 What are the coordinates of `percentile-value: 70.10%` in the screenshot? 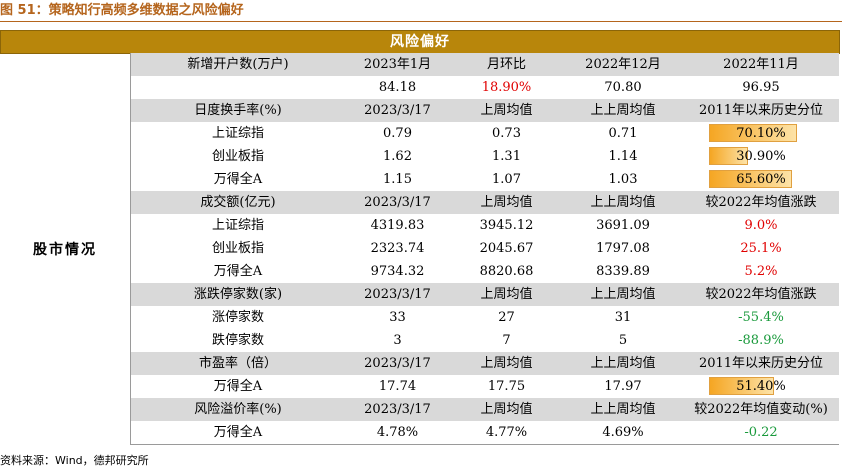 It's located at (761, 133).